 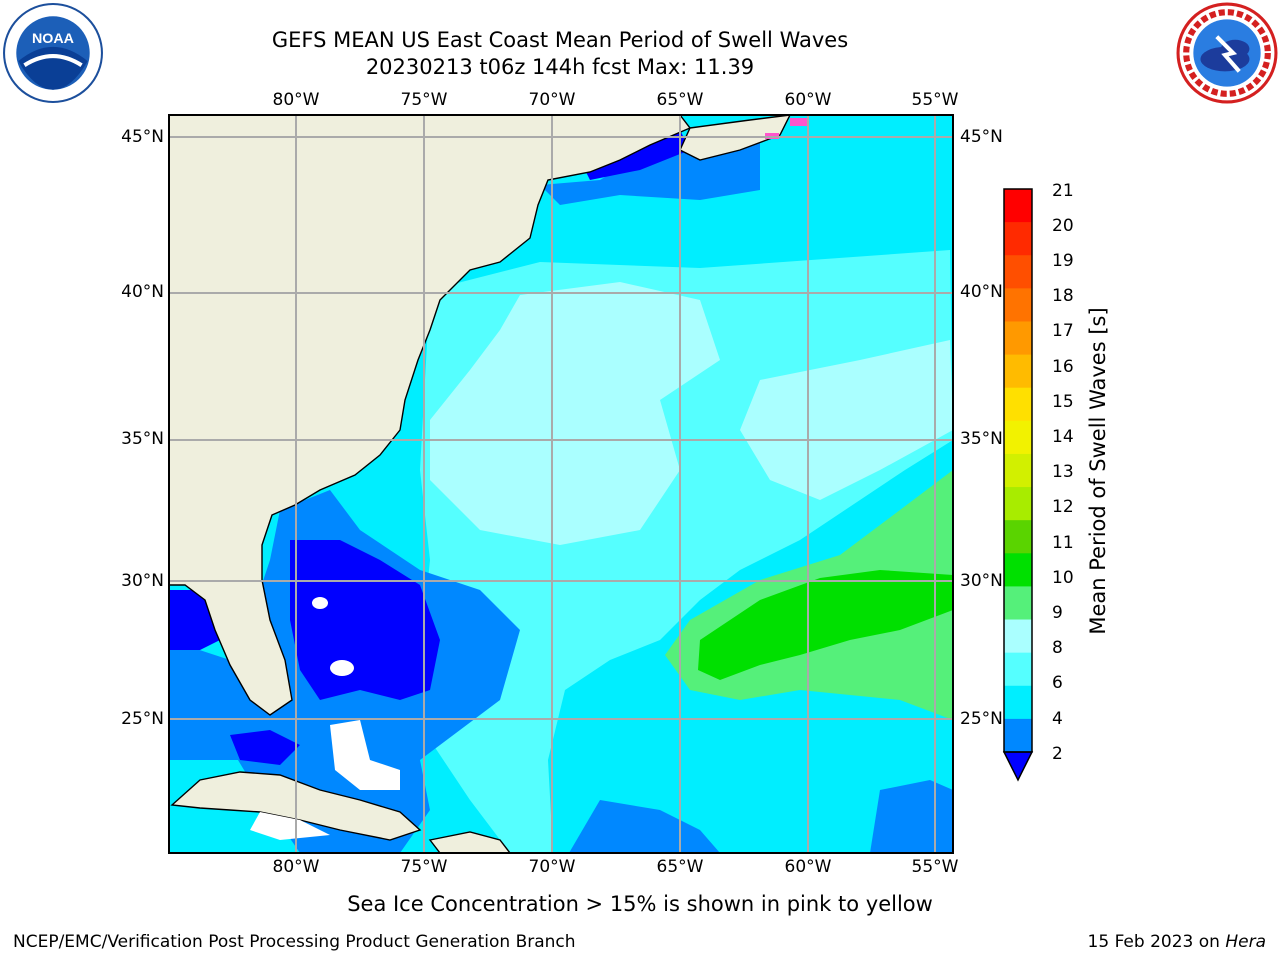 What do you see at coordinates (935, 867) in the screenshot?
I see `lon-label-bottom: 55°W` at bounding box center [935, 867].